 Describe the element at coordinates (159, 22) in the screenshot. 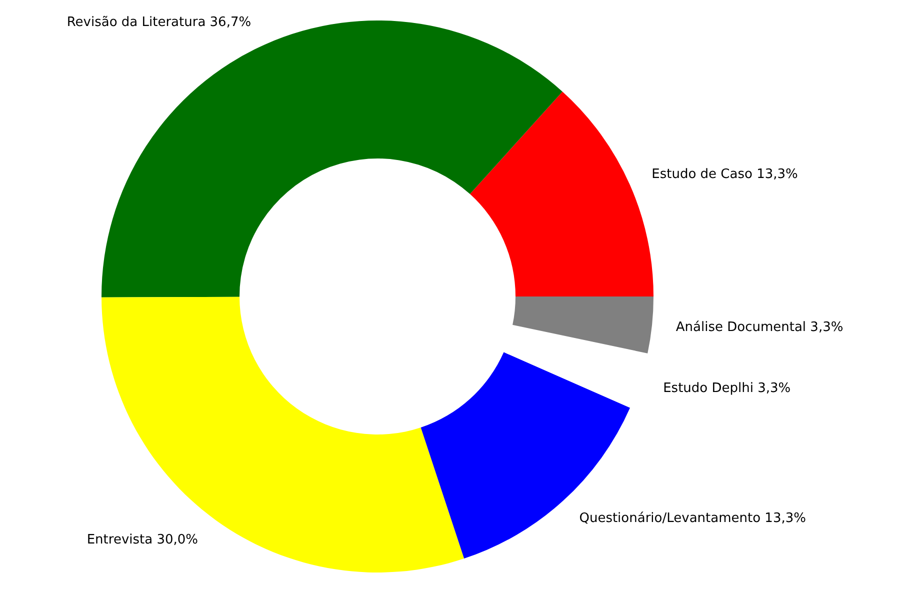

I see `slice-label: Revisão da Literatura 36,7%` at that location.